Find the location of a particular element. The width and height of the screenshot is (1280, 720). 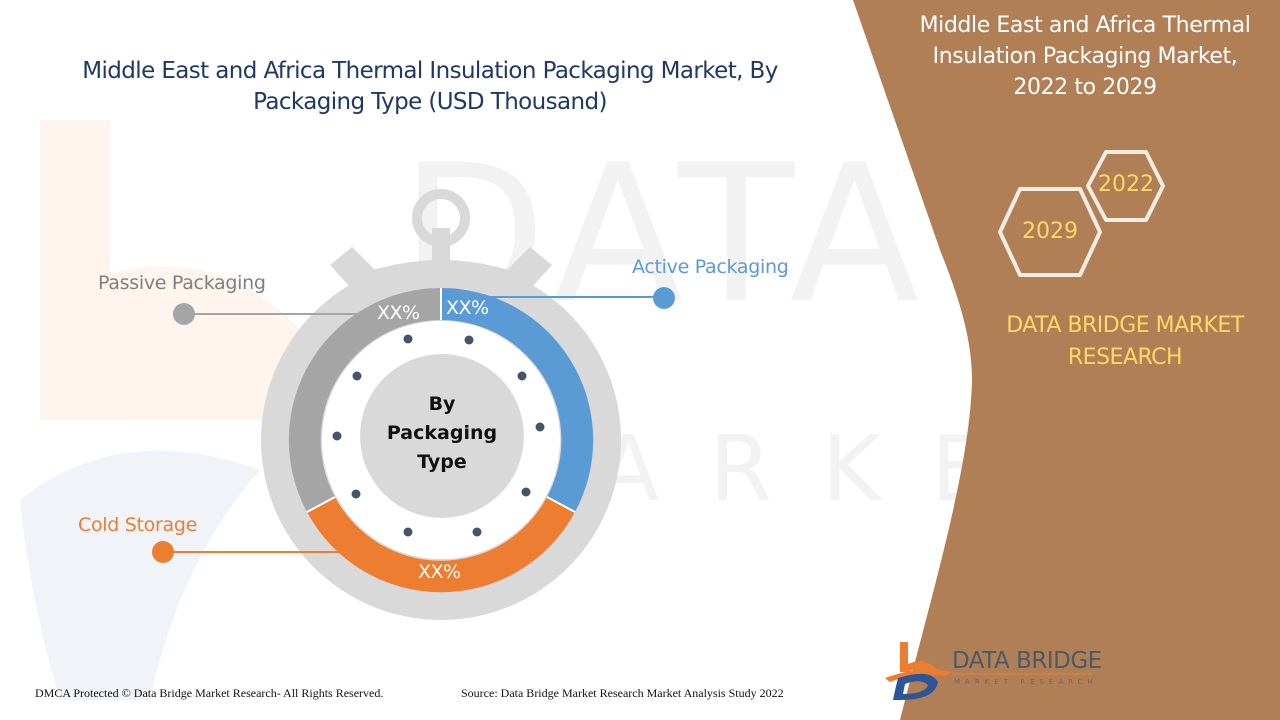

segment-active-packaging is located at coordinates (517, 399).